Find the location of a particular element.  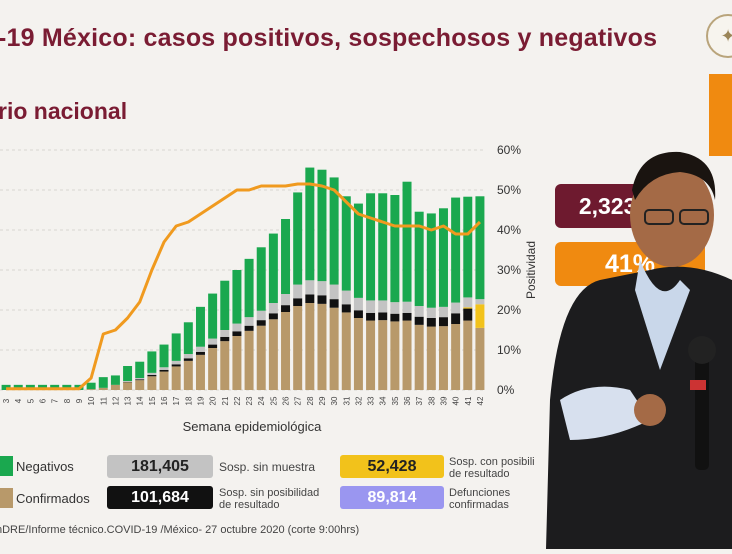

right-tick-label: 50% is located at coordinates (509, 190).